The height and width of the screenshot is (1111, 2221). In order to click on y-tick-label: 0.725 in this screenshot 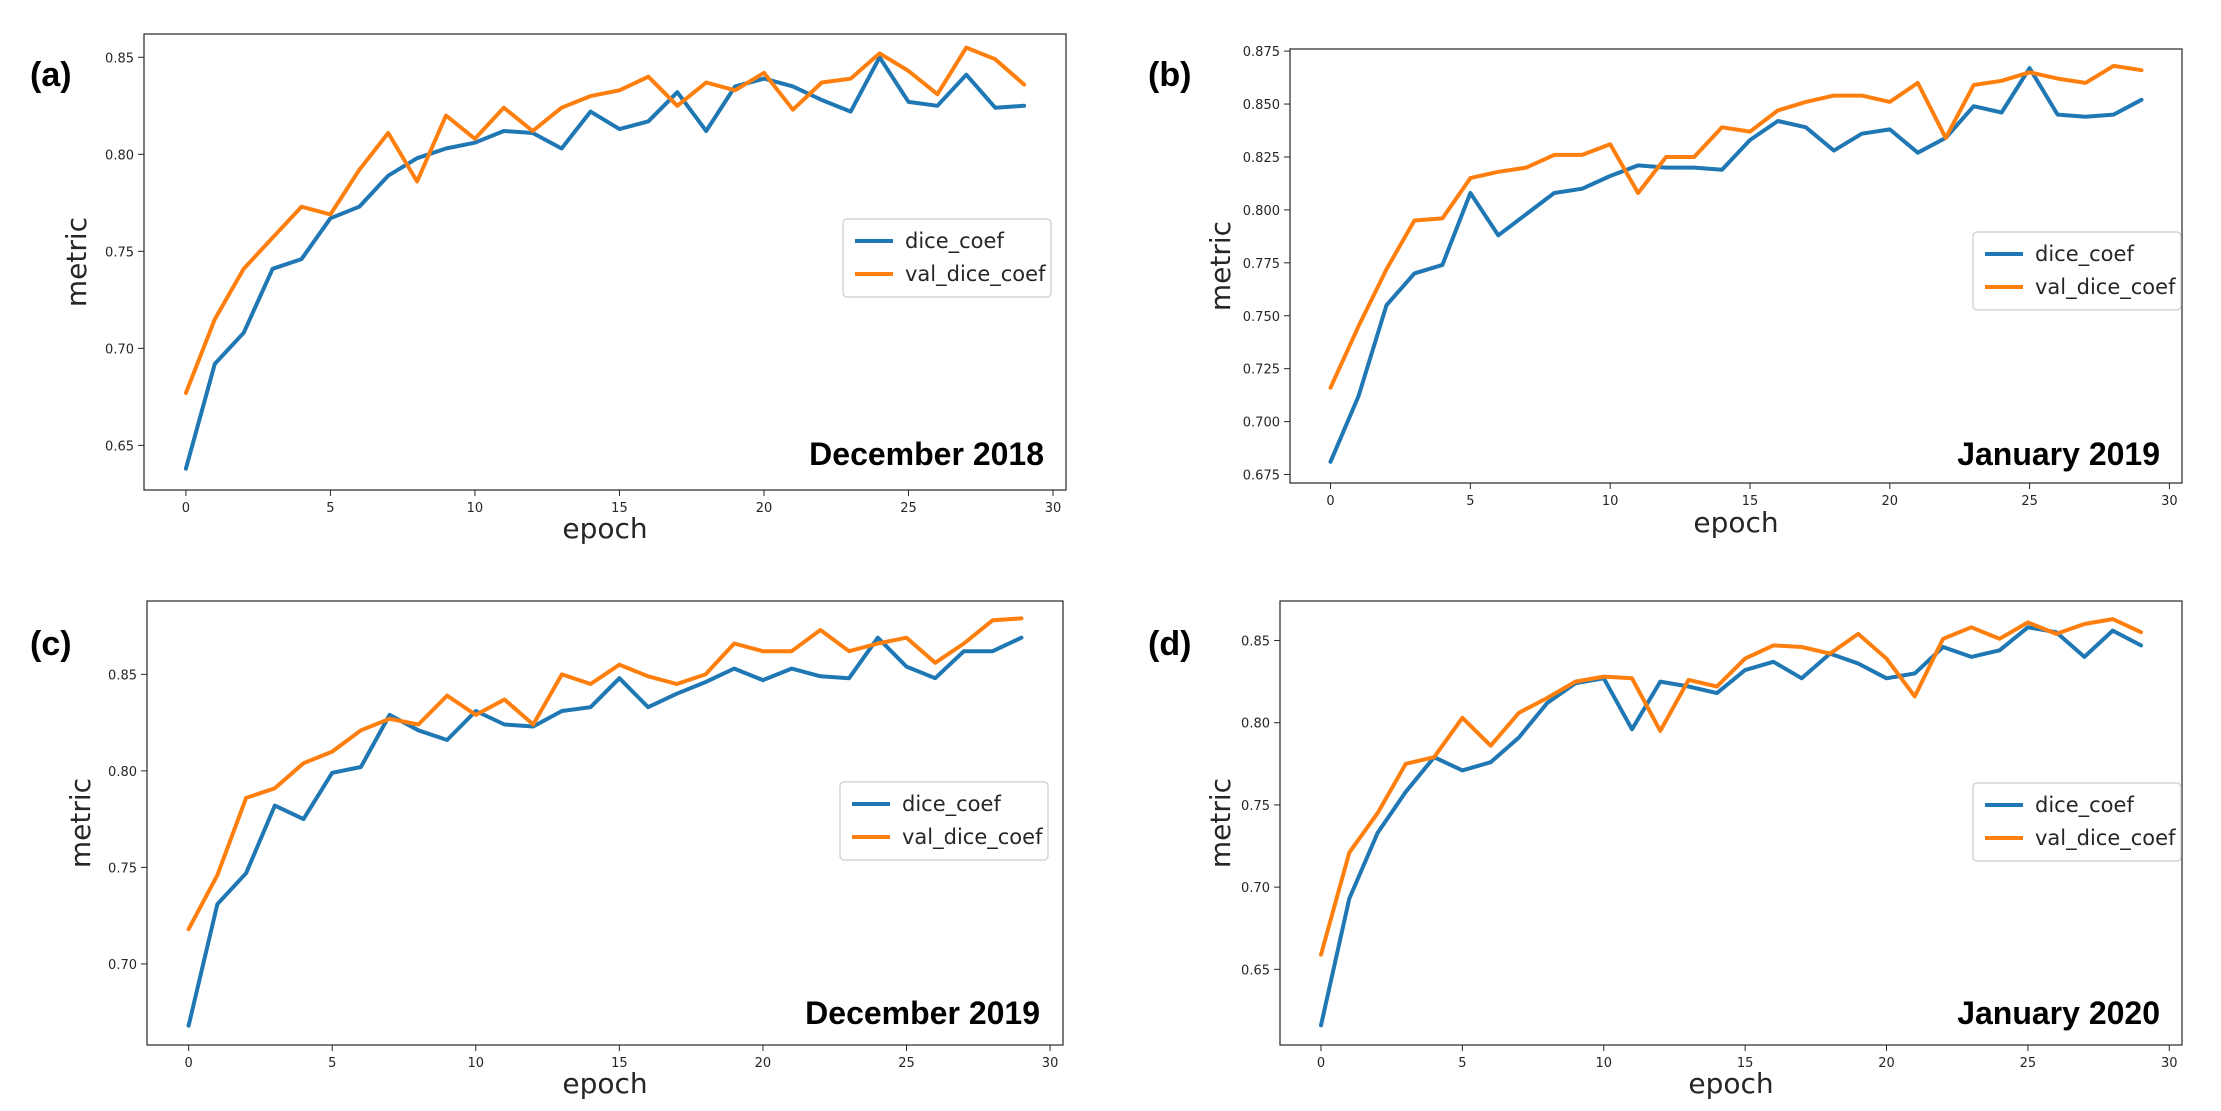, I will do `click(1261, 370)`.